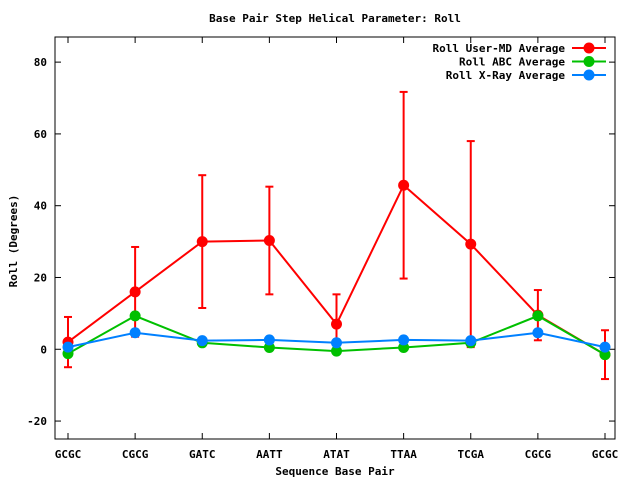 This screenshot has width=640, height=480. Describe the element at coordinates (40, 206) in the screenshot. I see `y-tick-label: 40` at that location.